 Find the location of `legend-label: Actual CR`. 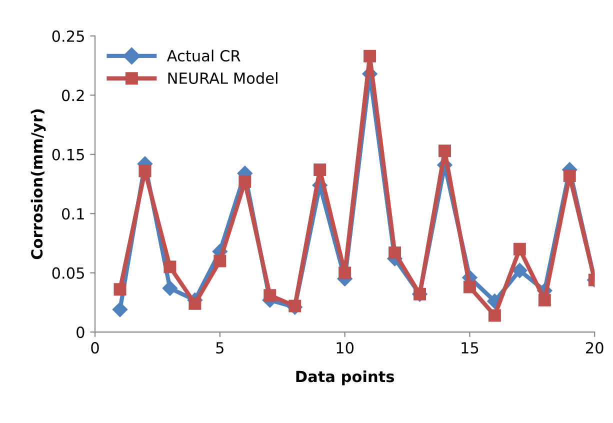

legend-label: Actual CR is located at coordinates (203, 56).